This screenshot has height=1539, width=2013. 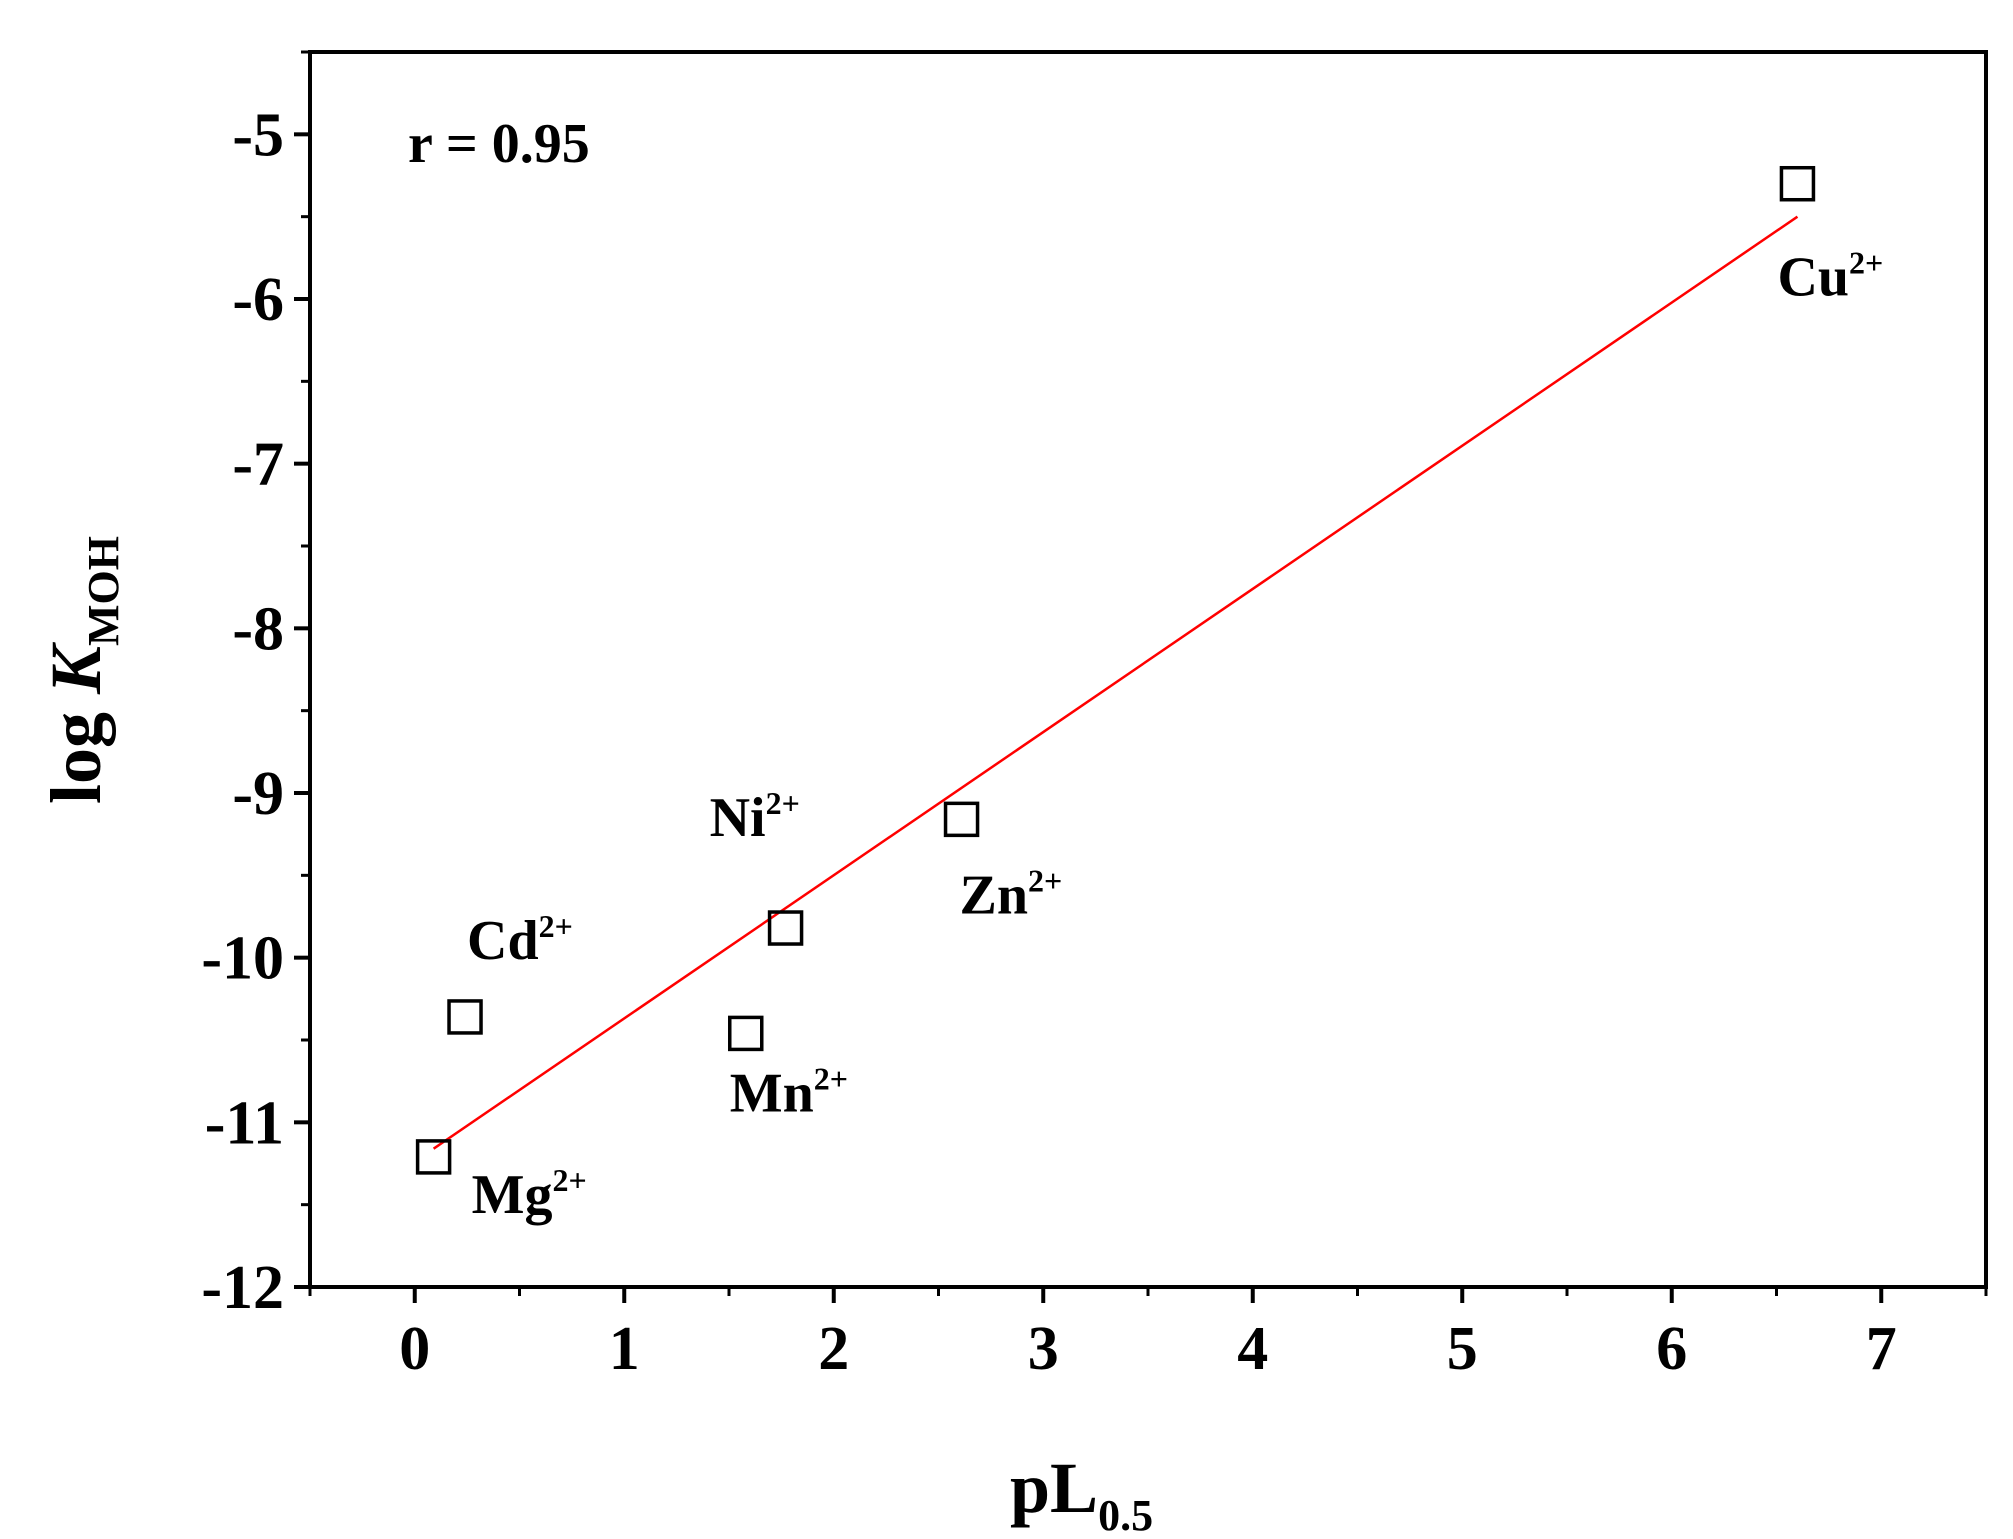 What do you see at coordinates (258, 794) in the screenshot?
I see `y-tick-label: -9` at bounding box center [258, 794].